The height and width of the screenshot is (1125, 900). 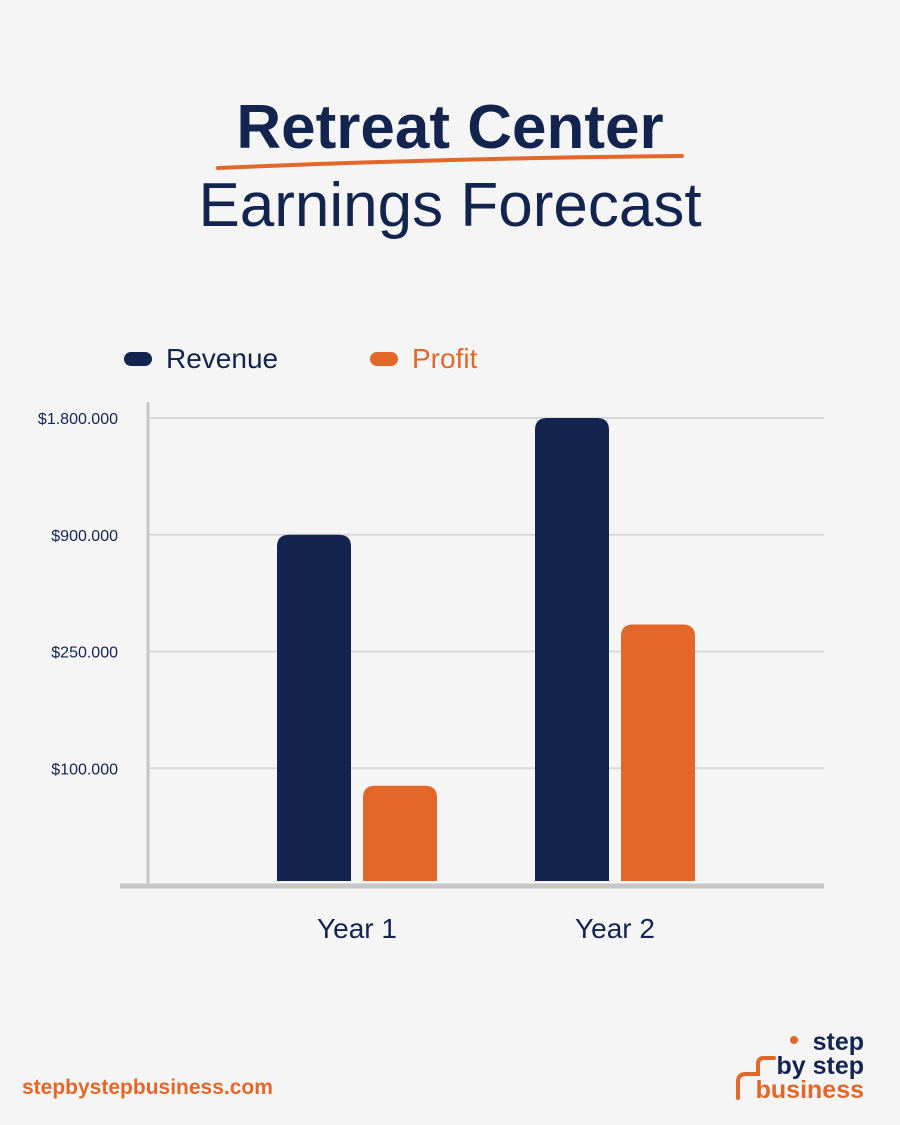 What do you see at coordinates (78, 419) in the screenshot?
I see `y-tick-label: $1.800.000` at bounding box center [78, 419].